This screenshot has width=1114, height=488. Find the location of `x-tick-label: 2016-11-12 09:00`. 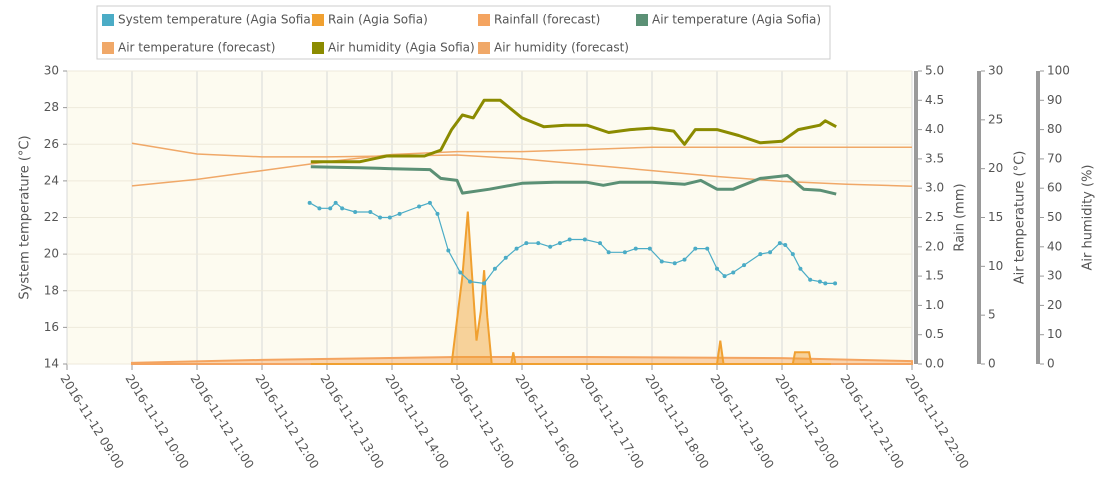

x-tick-label: 2016-11-12 09:00 is located at coordinates (91, 421).